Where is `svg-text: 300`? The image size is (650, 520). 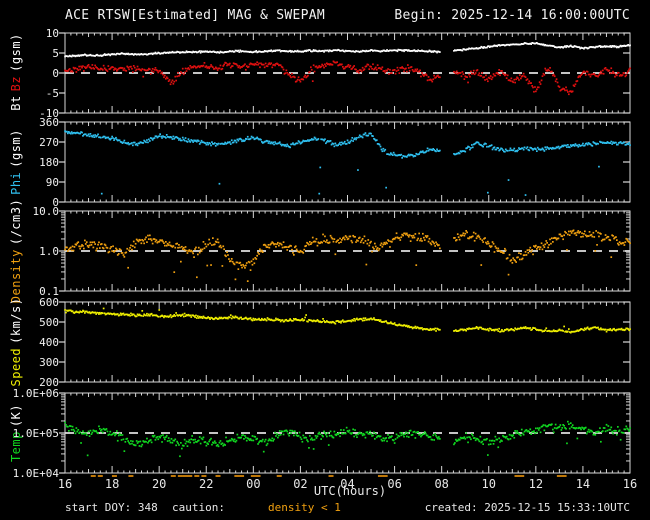
svg-text: 300 is located at coordinates (49, 362).